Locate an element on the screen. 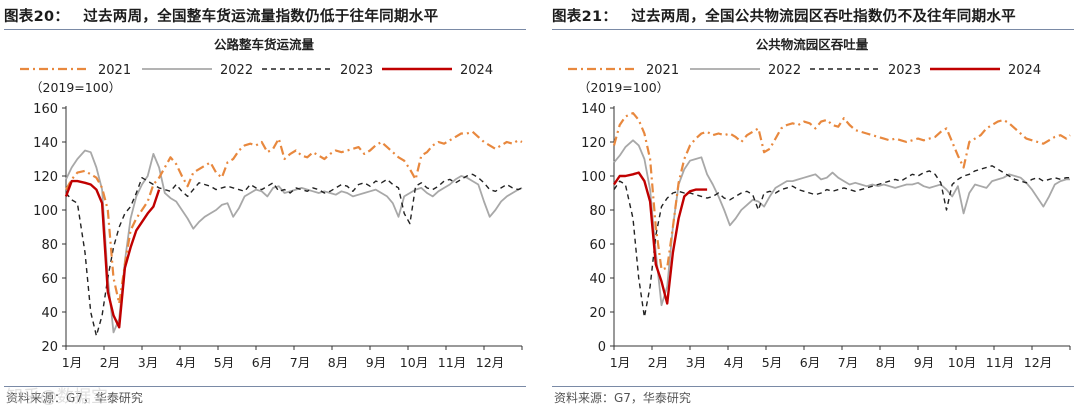  figure-title: 图表20： 过去两周，全国整车货运流量指数仍低于往年同期水平 is located at coordinates (265, 17).